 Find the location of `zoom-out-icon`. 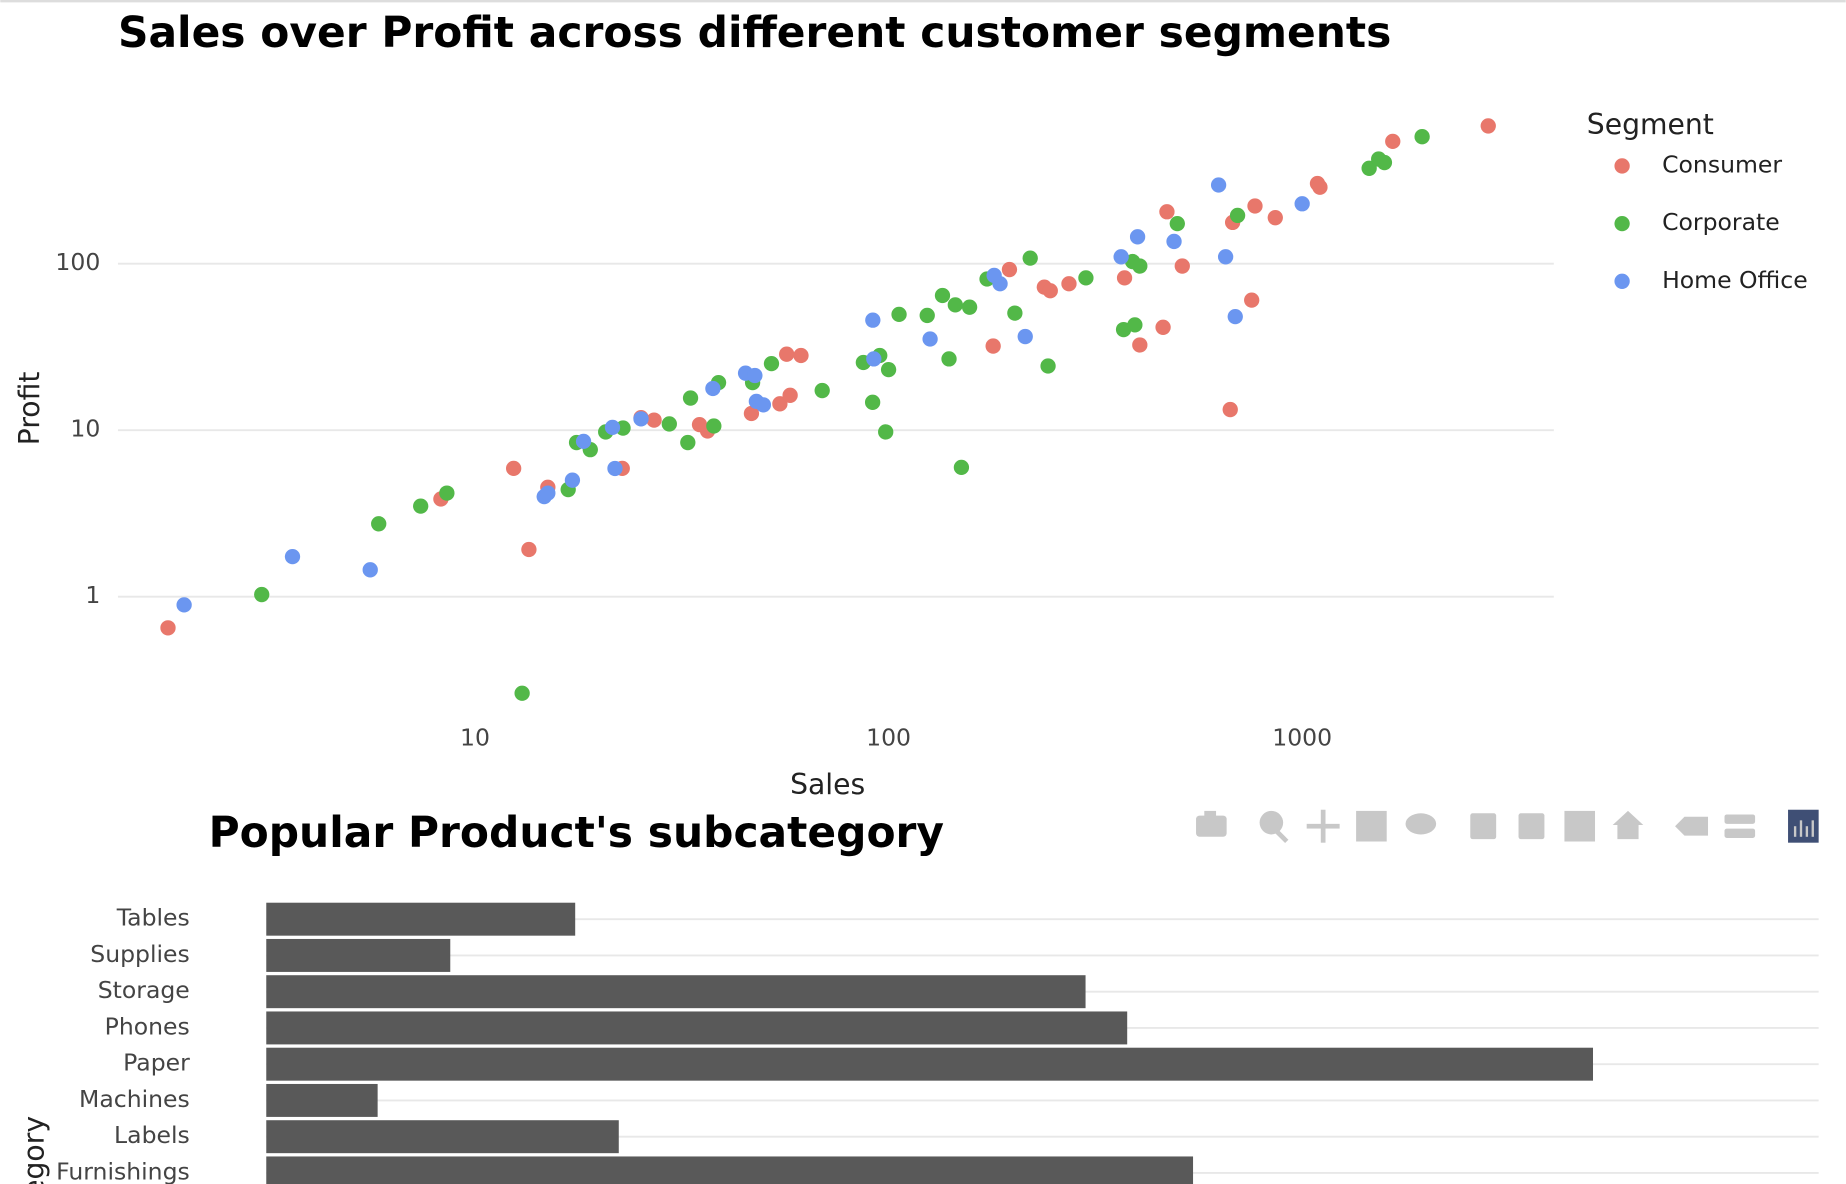

zoom-out-icon is located at coordinates (1531, 826).